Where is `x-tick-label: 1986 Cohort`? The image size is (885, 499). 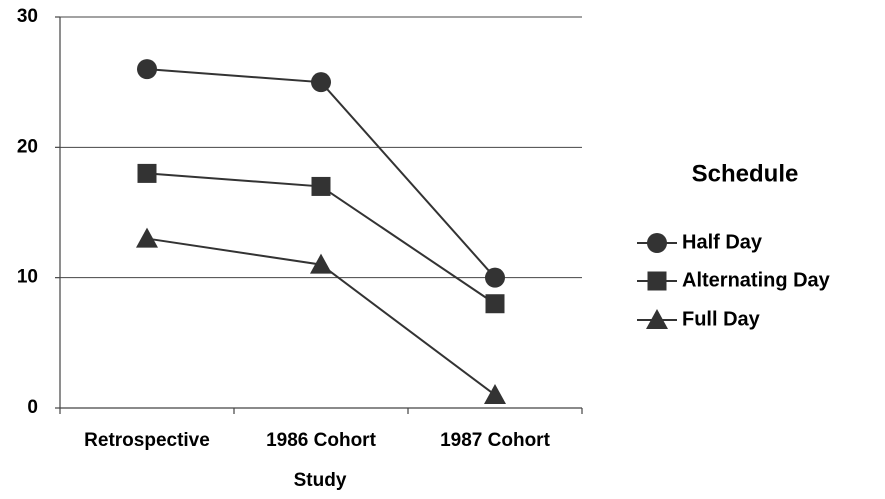
x-tick-label: 1986 Cohort is located at coordinates (321, 440).